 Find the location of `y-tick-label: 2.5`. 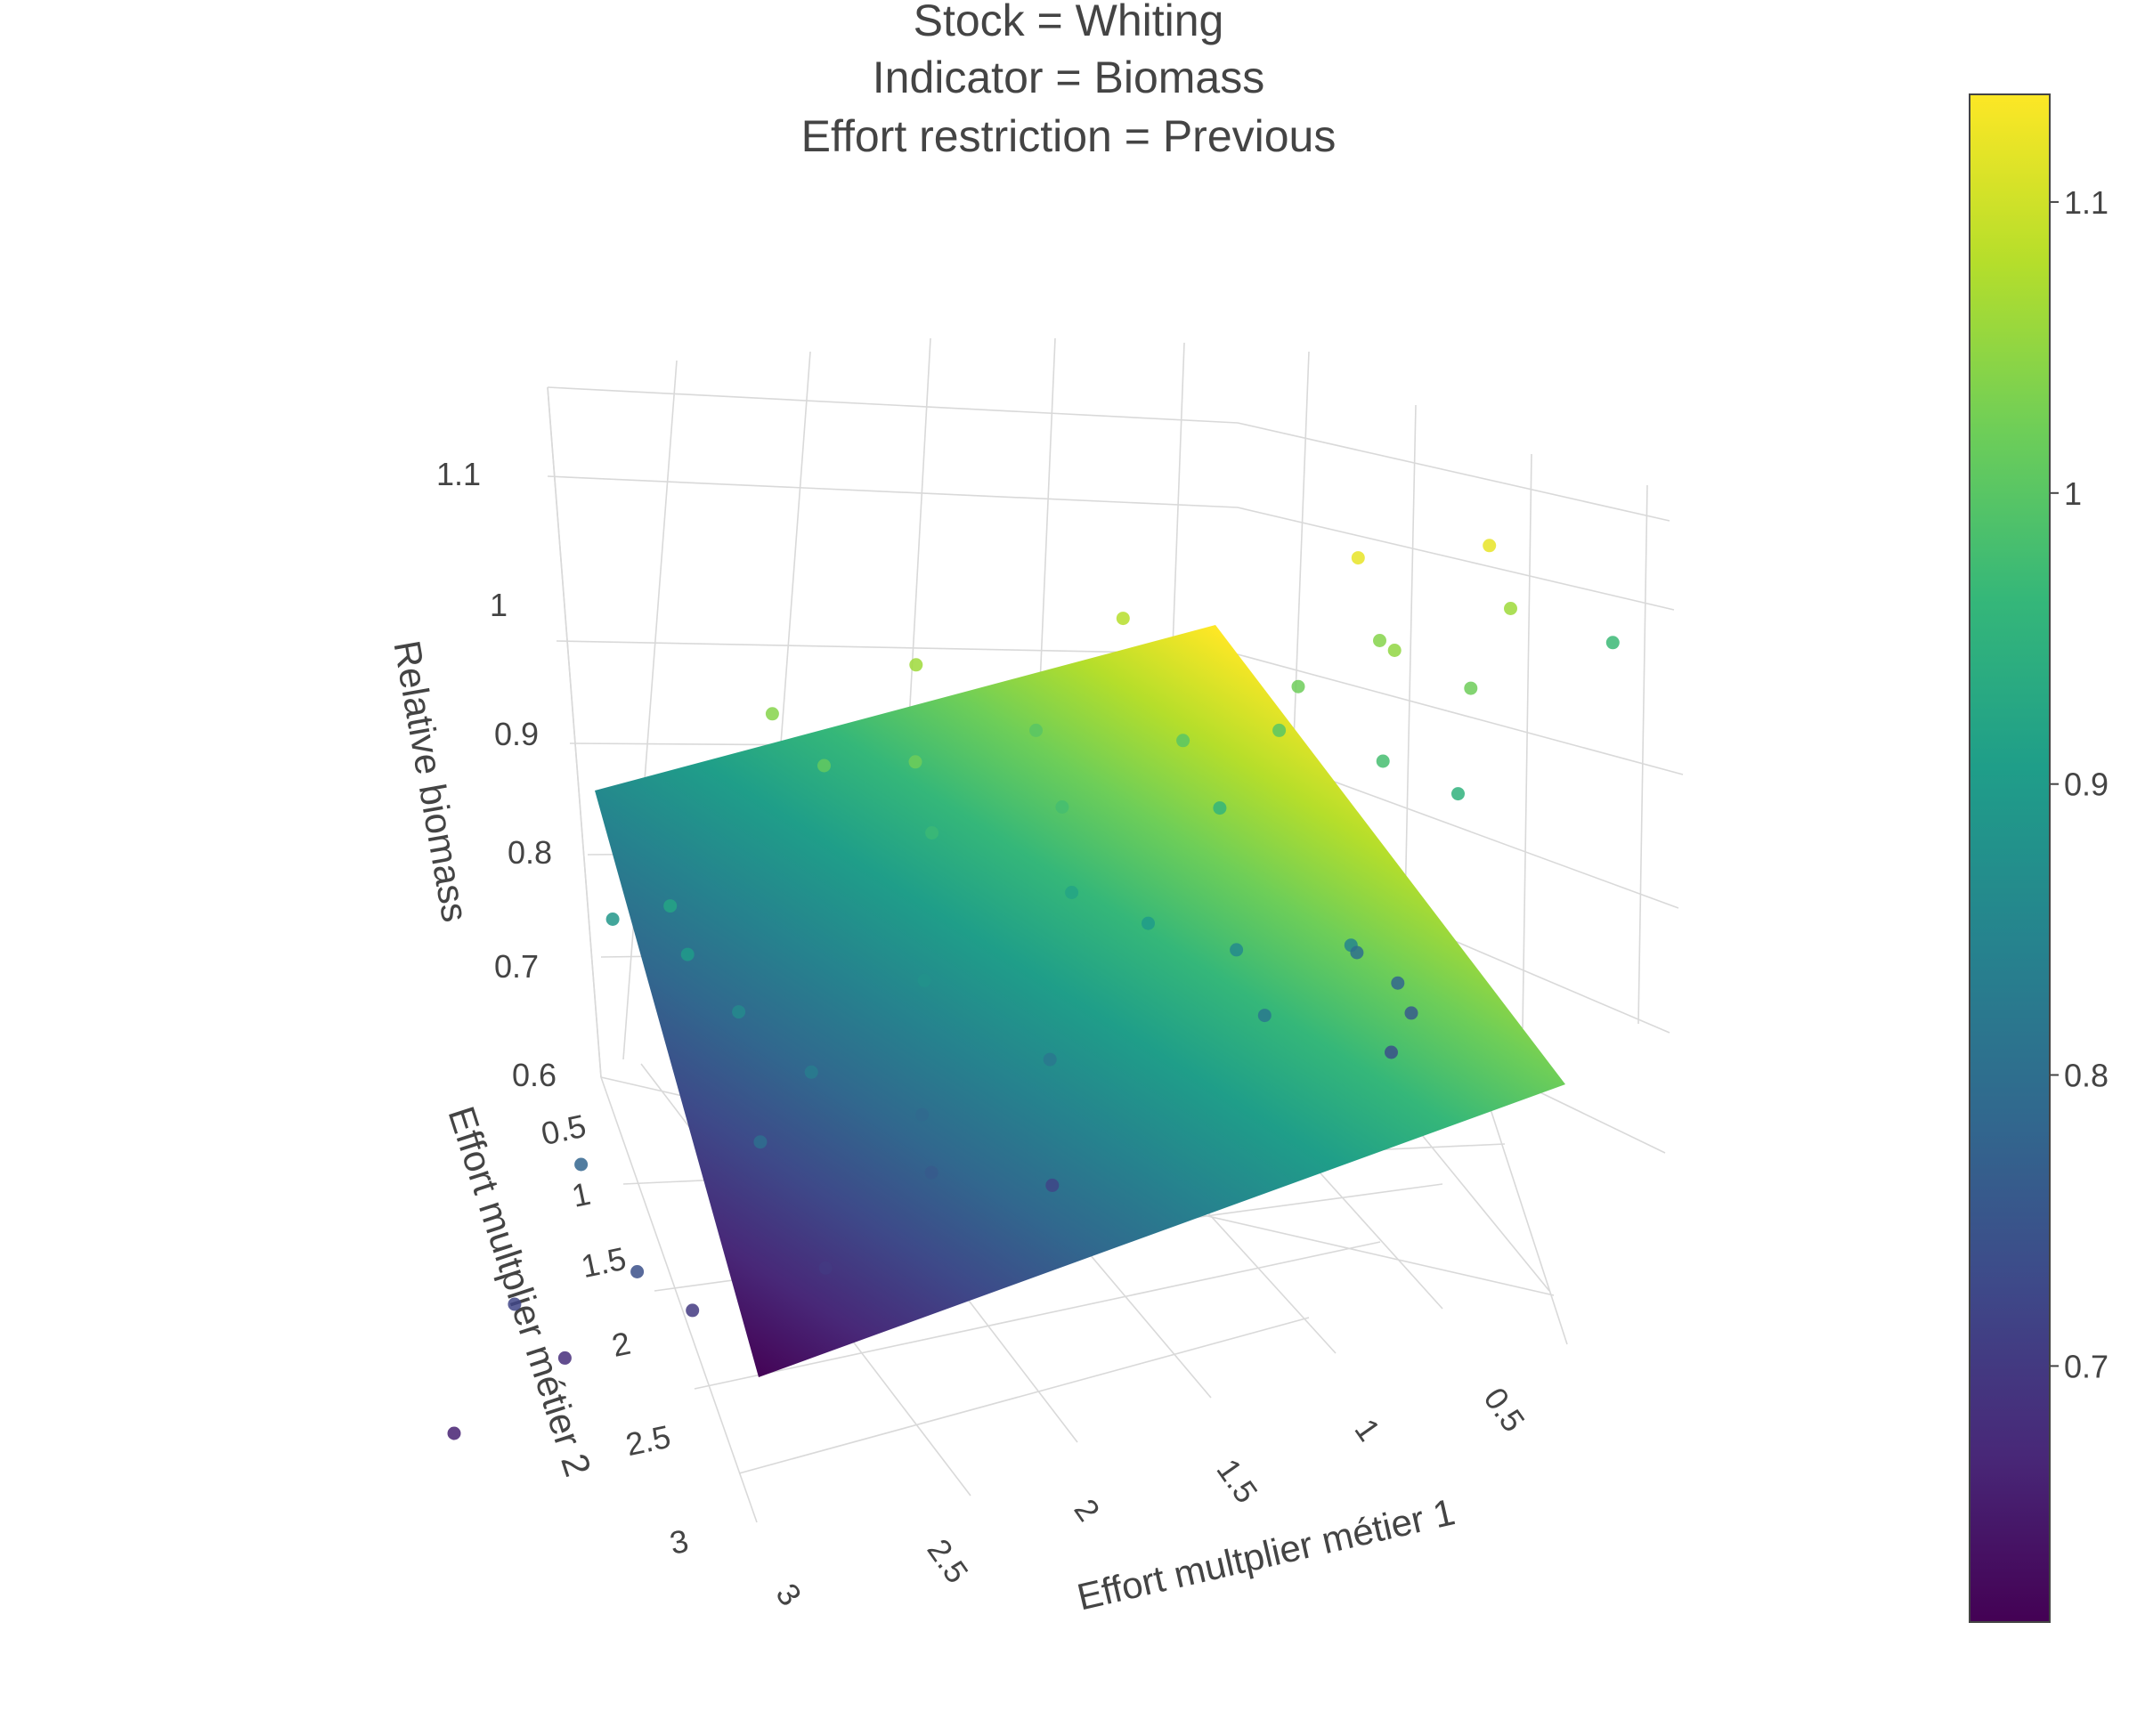

y-tick-label: 2.5 is located at coordinates (647, 1441).